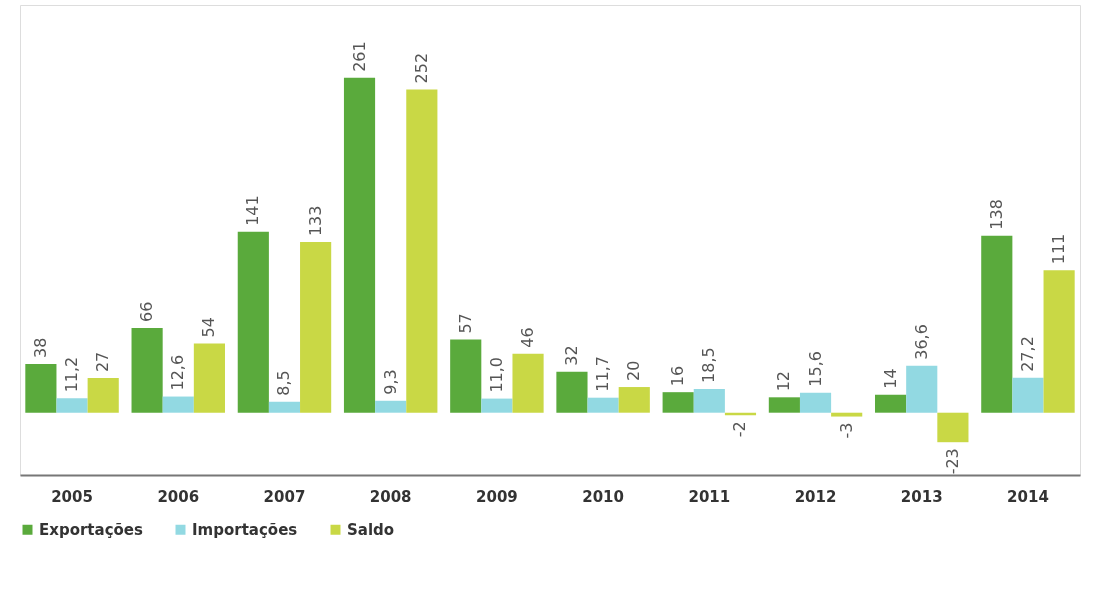 The height and width of the screenshot is (594, 1102). Describe the element at coordinates (603, 374) in the screenshot. I see `data-label: 11,7` at that location.